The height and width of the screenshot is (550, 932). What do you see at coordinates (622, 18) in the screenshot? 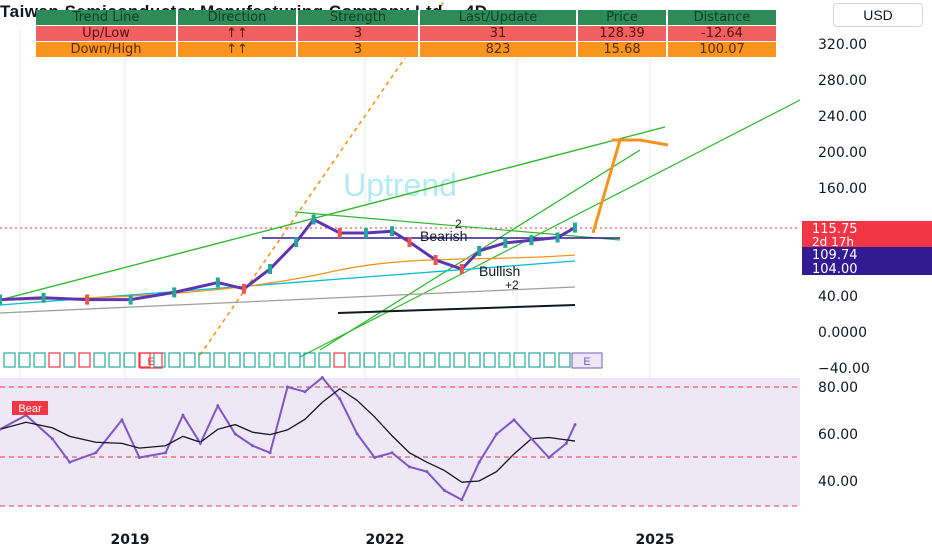
I see `col-price: Price` at bounding box center [622, 18].